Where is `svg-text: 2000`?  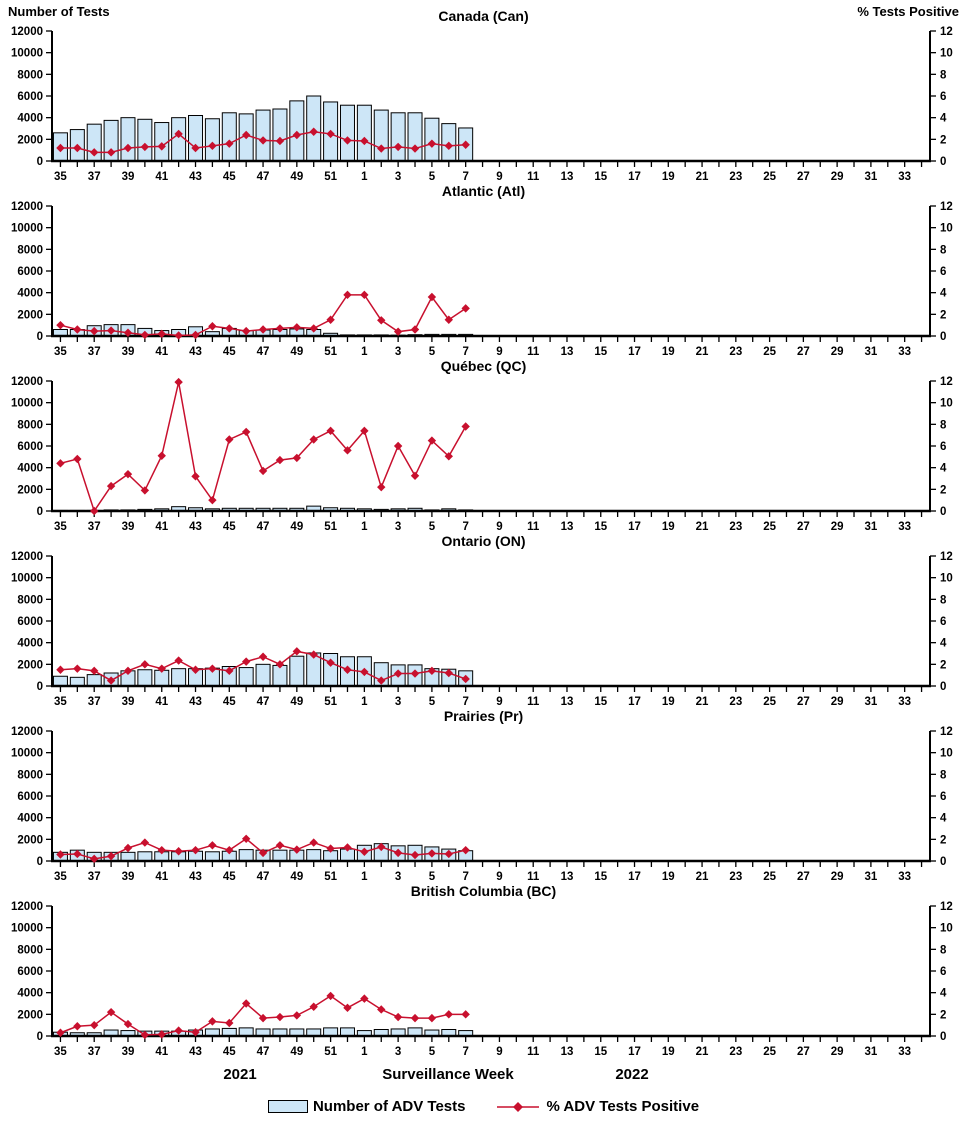
svg-text: 2000 is located at coordinates (30, 1015).